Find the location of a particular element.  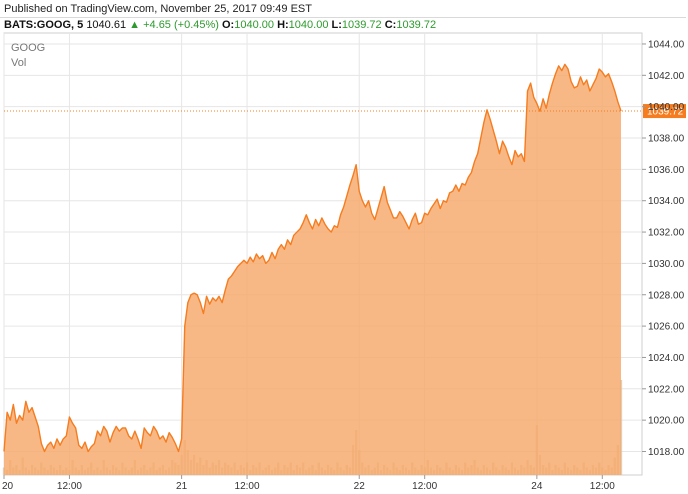

x-tick-label: 24 is located at coordinates (537, 486).